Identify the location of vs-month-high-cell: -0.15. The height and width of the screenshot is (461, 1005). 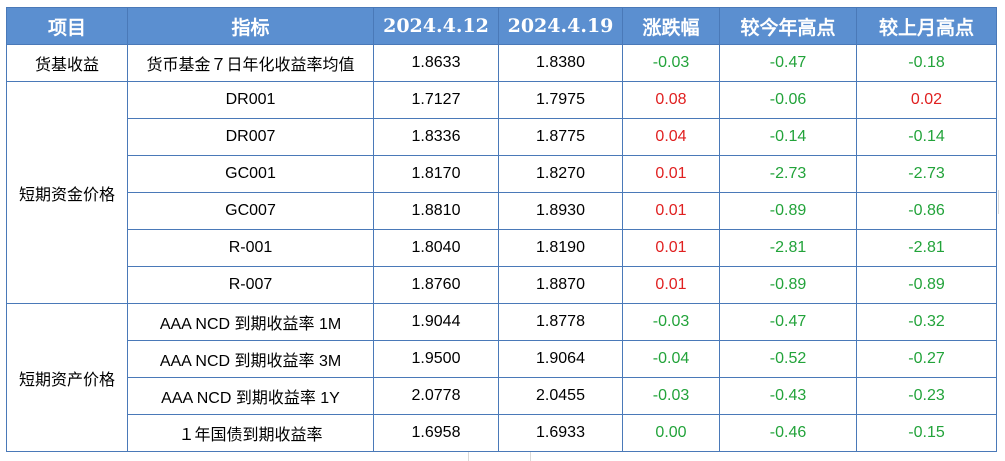
(926, 433).